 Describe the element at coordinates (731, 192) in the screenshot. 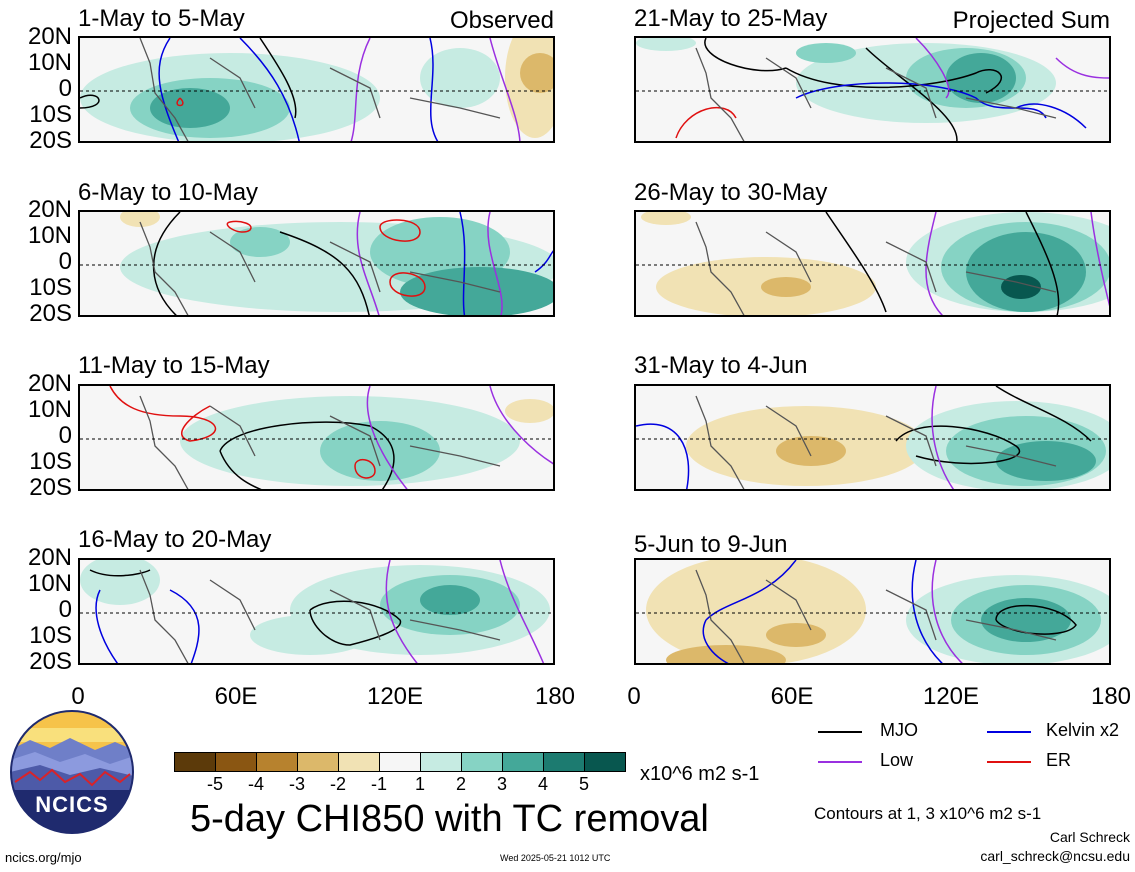

I see `panel-title-6: 26-May to 30-May` at that location.